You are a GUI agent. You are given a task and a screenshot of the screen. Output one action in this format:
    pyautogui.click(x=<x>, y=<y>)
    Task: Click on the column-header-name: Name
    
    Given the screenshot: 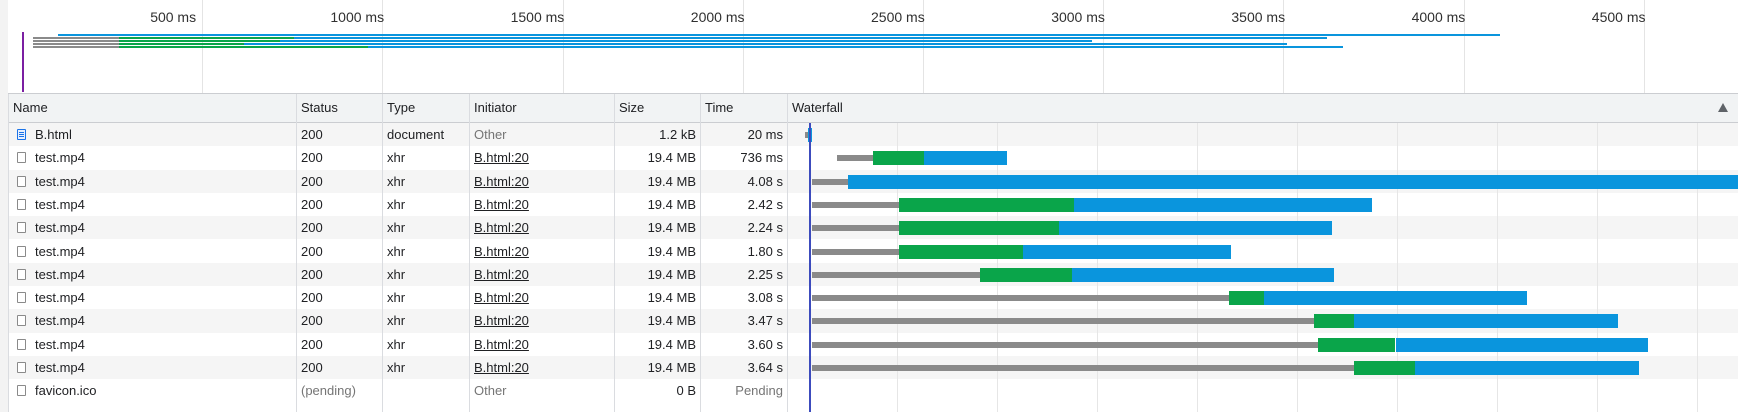 What is the action you would take?
    pyautogui.click(x=30, y=107)
    